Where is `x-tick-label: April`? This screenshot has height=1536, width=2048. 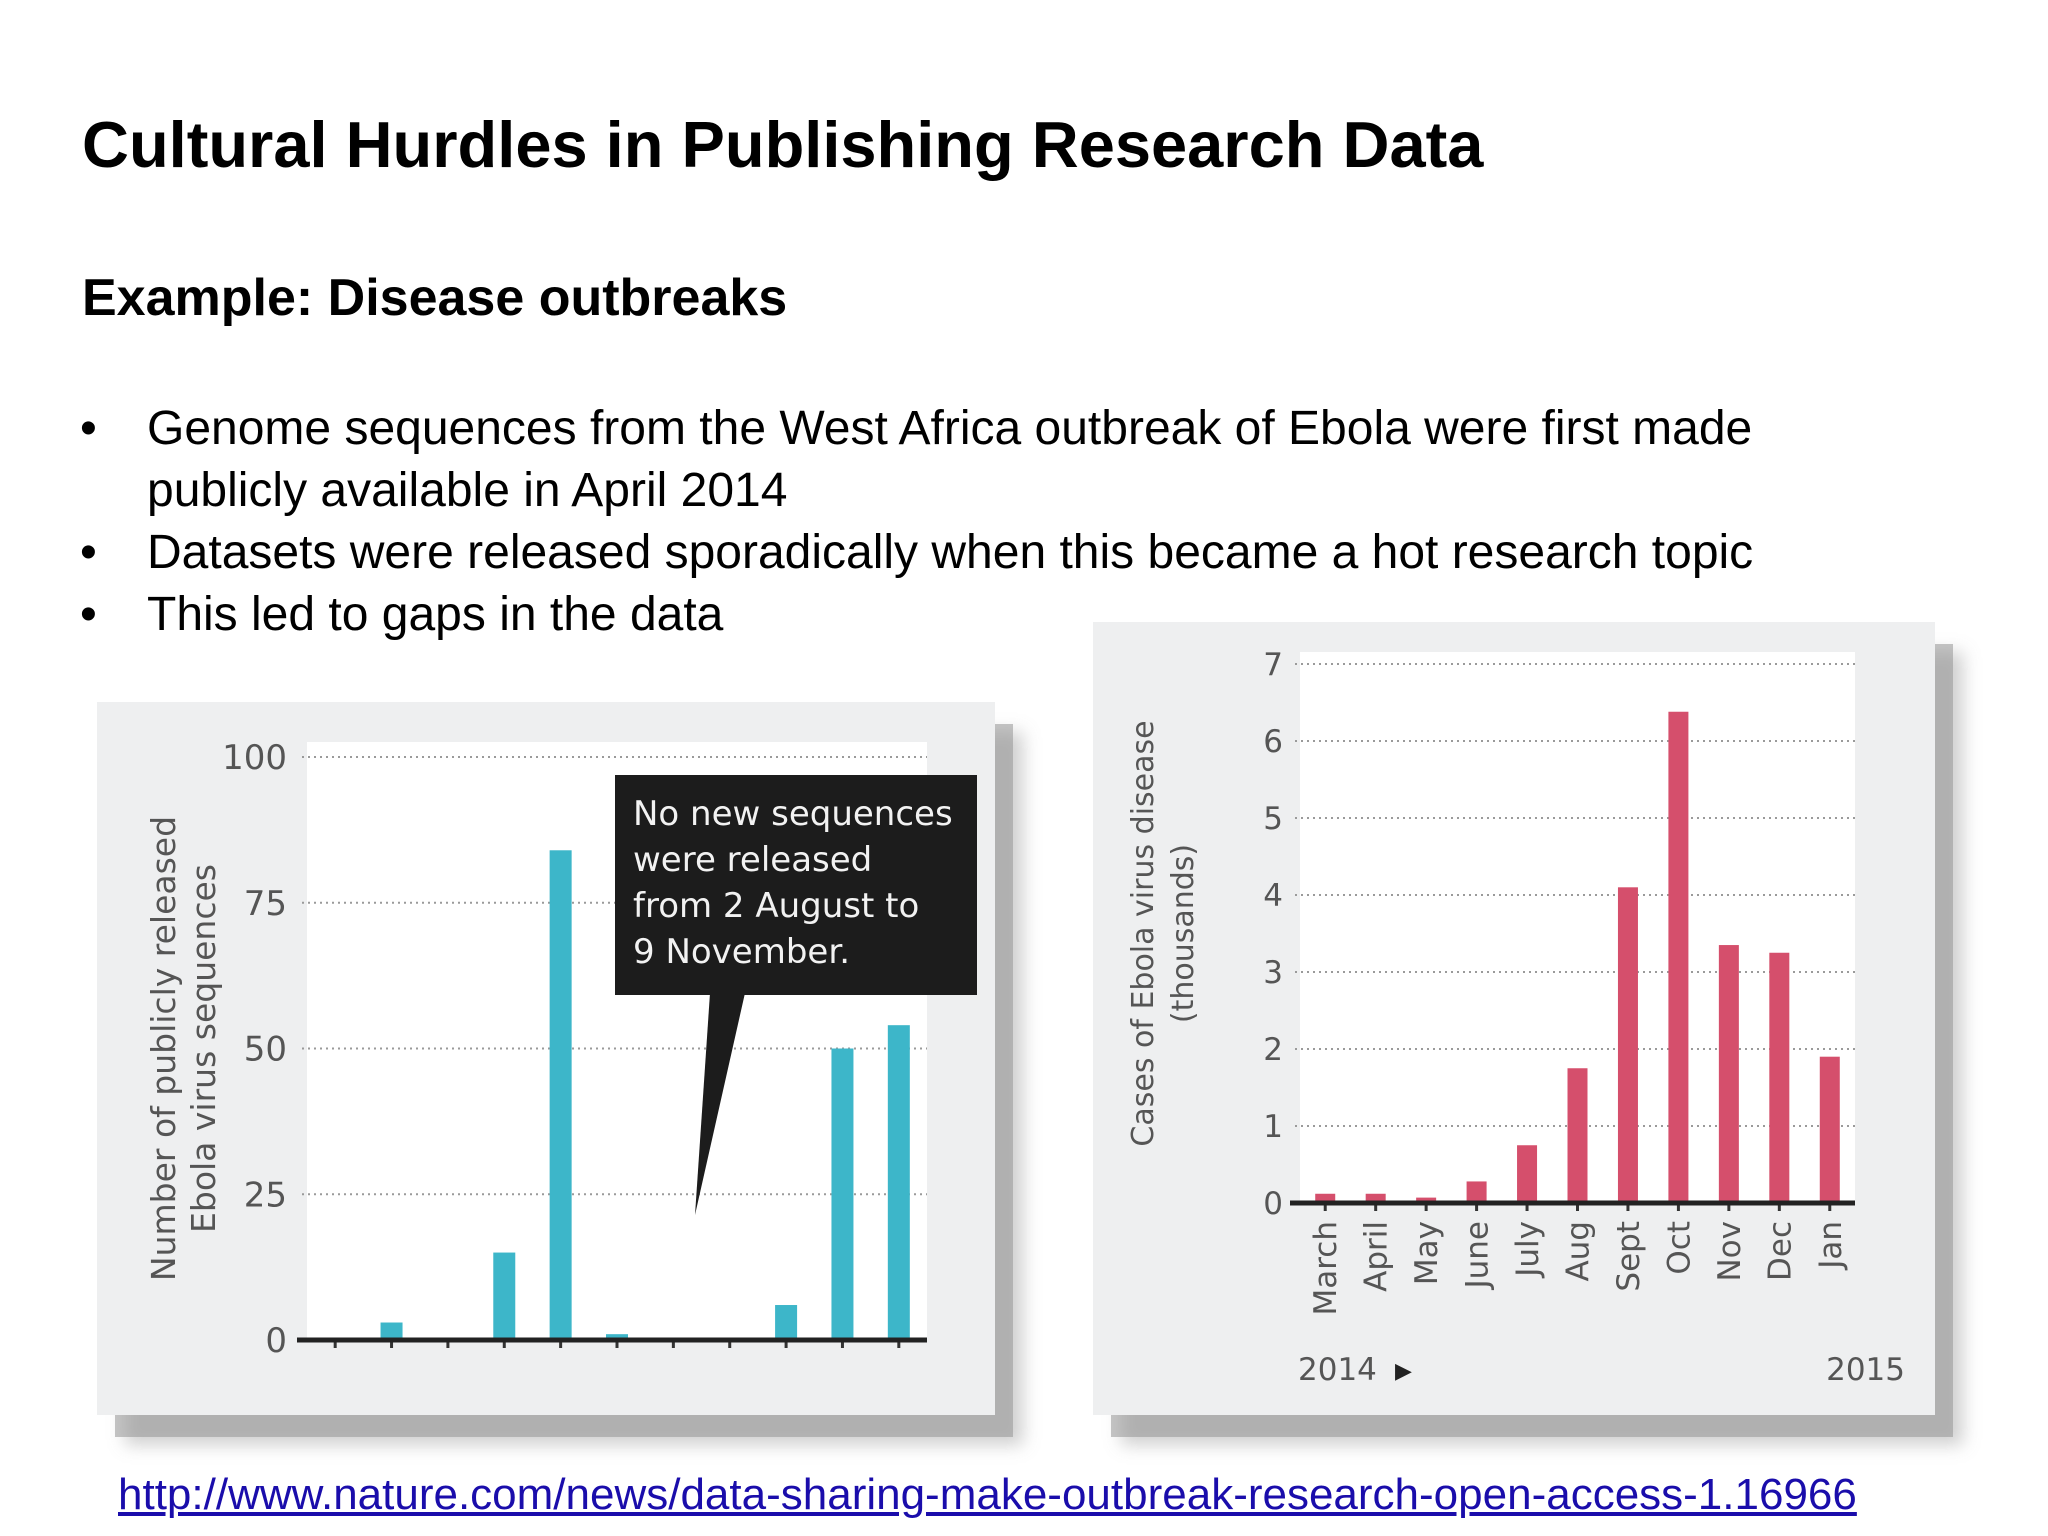
x-tick-label: April is located at coordinates (1377, 1256).